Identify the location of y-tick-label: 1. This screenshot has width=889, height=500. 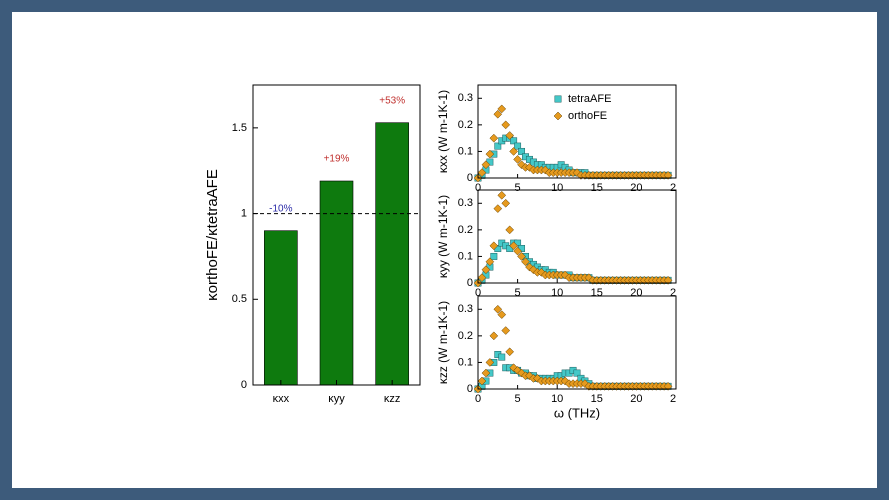
(244, 213).